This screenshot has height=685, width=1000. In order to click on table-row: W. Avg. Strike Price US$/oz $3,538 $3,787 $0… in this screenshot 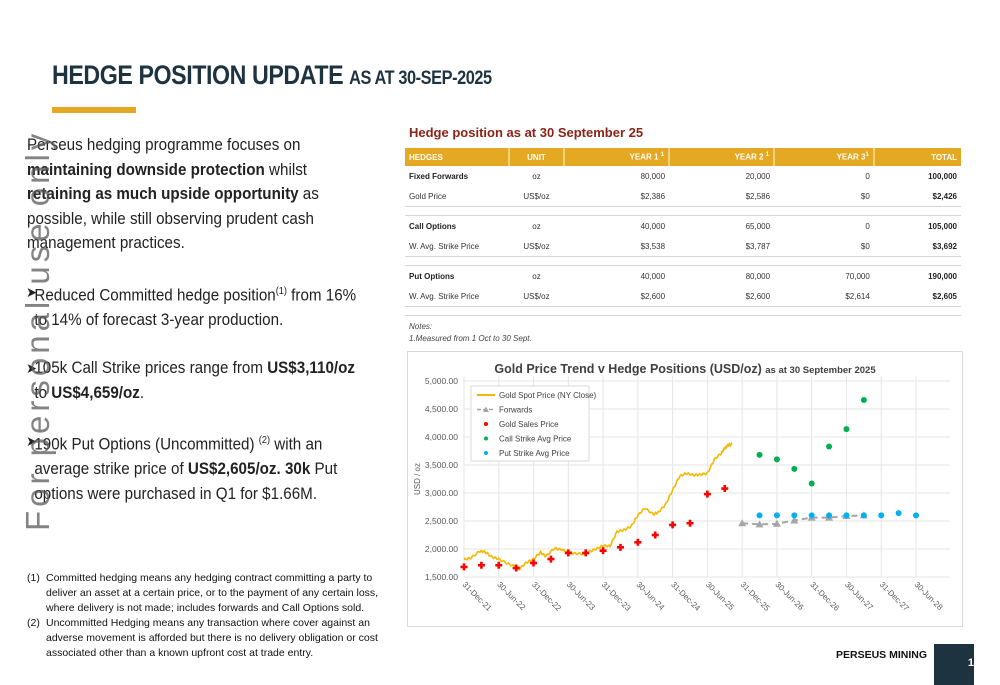, I will do `click(683, 246)`.